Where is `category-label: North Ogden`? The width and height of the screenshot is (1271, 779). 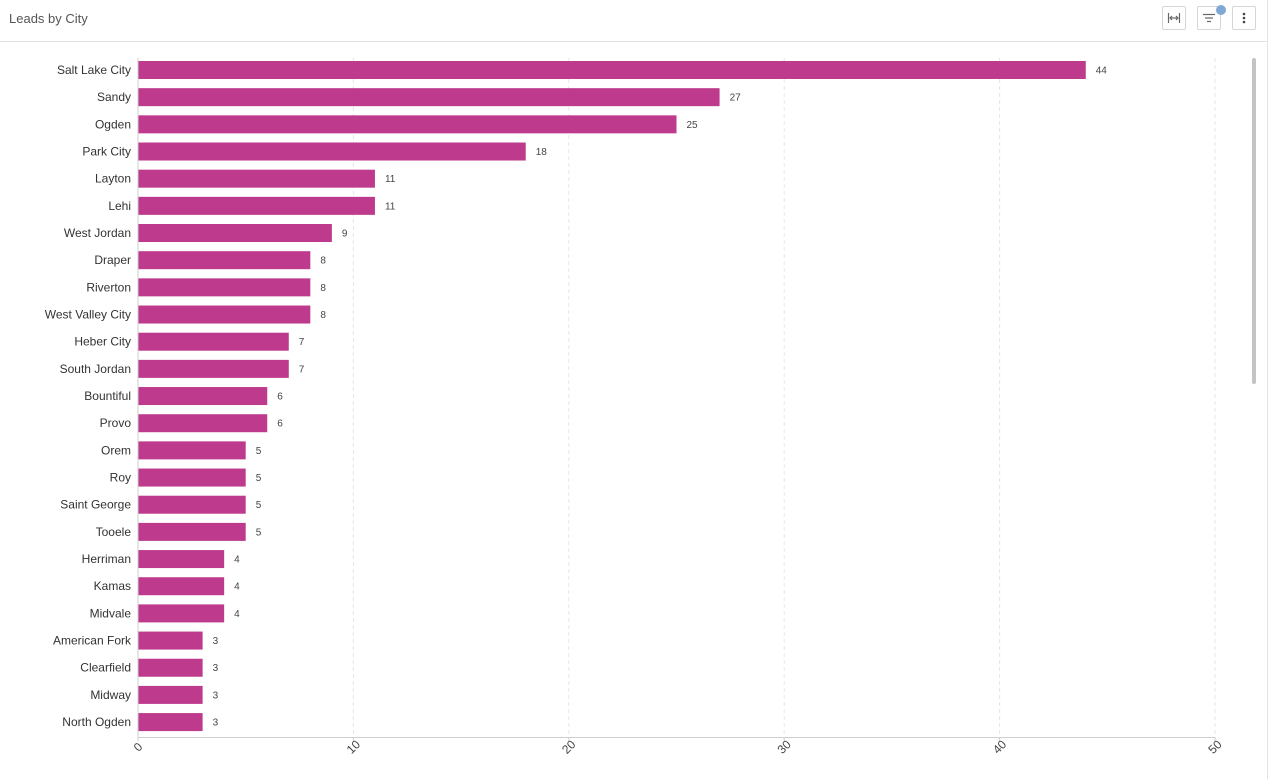
category-label: North Ogden is located at coordinates (96, 722).